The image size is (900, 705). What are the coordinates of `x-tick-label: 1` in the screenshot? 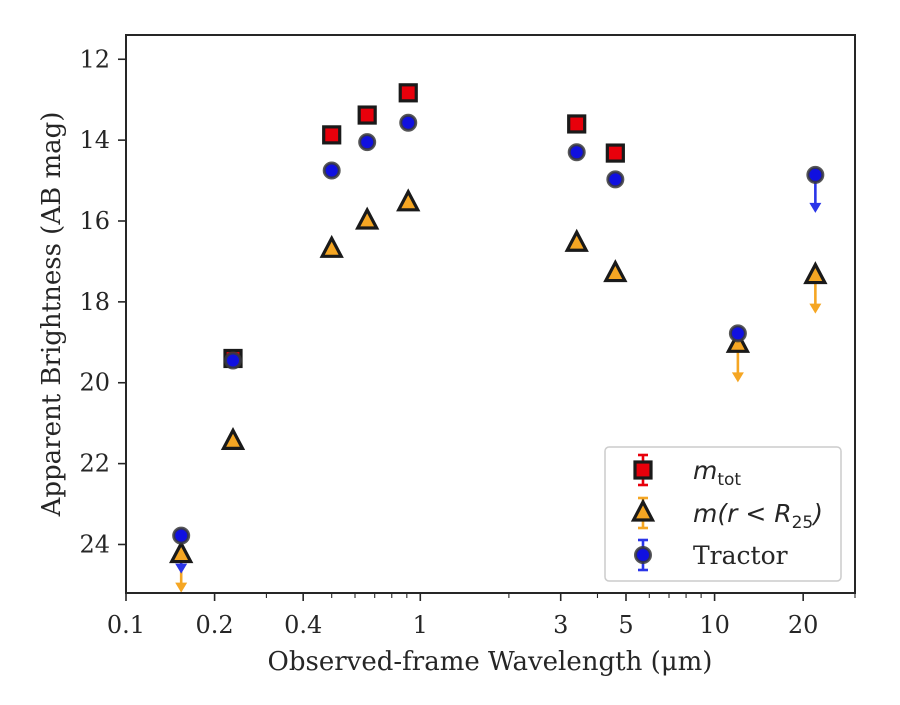 It's located at (420, 625).